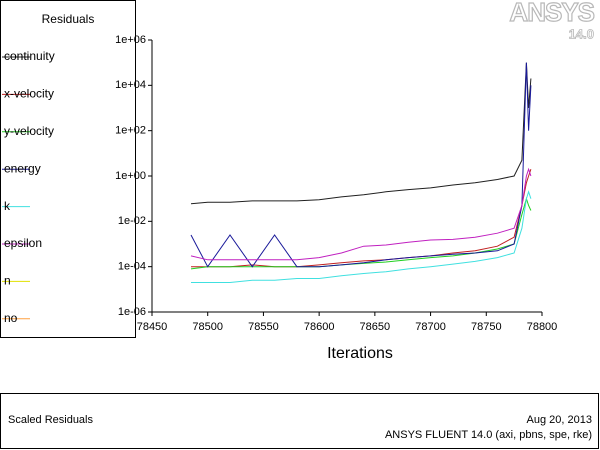 The width and height of the screenshot is (600, 450). What do you see at coordinates (559, 420) in the screenshot?
I see `footer-date: Aug 20, 2013` at bounding box center [559, 420].